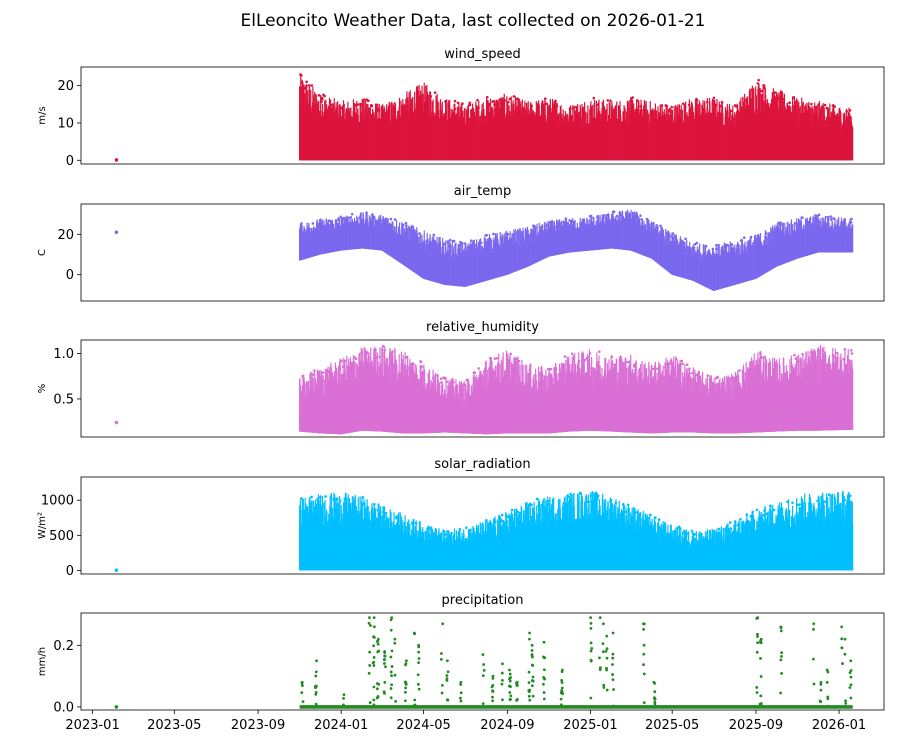 The image size is (900, 750). I want to click on y-tick-label: 0, so click(70, 571).